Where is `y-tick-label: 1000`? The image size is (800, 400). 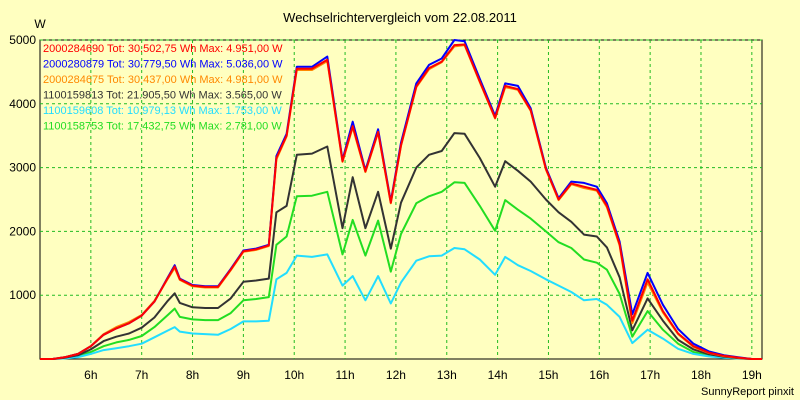
y-tick-label: 1000 is located at coordinates (22, 295).